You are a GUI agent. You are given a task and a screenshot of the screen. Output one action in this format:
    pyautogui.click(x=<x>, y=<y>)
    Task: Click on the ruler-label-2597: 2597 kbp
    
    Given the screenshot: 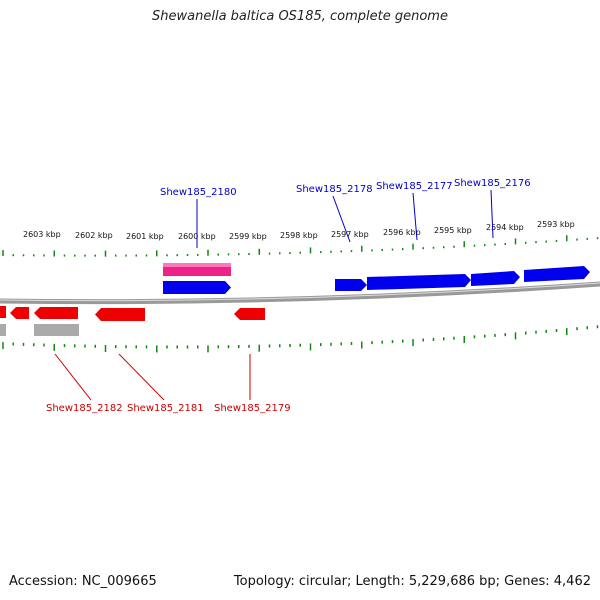 What is the action you would take?
    pyautogui.click(x=350, y=234)
    